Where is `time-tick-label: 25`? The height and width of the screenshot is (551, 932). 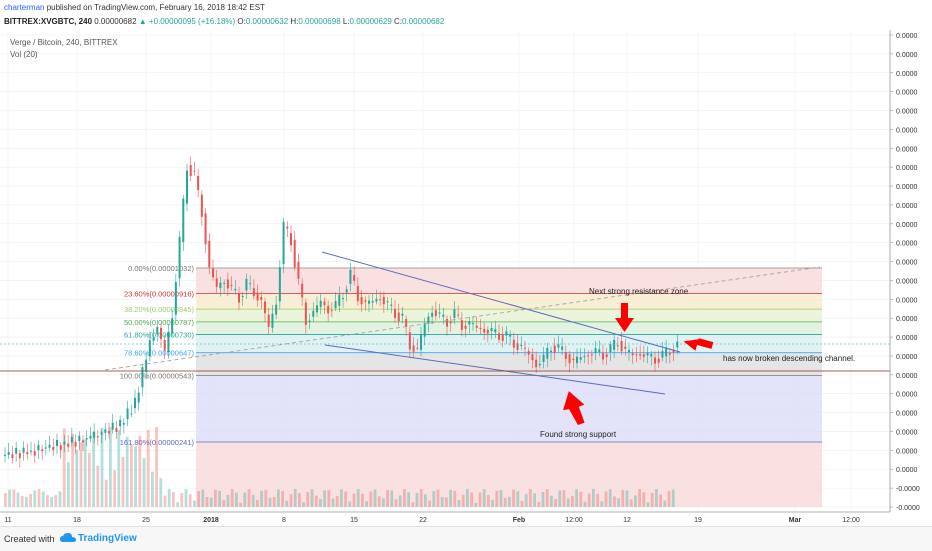
time-tick-label: 25 is located at coordinates (146, 520).